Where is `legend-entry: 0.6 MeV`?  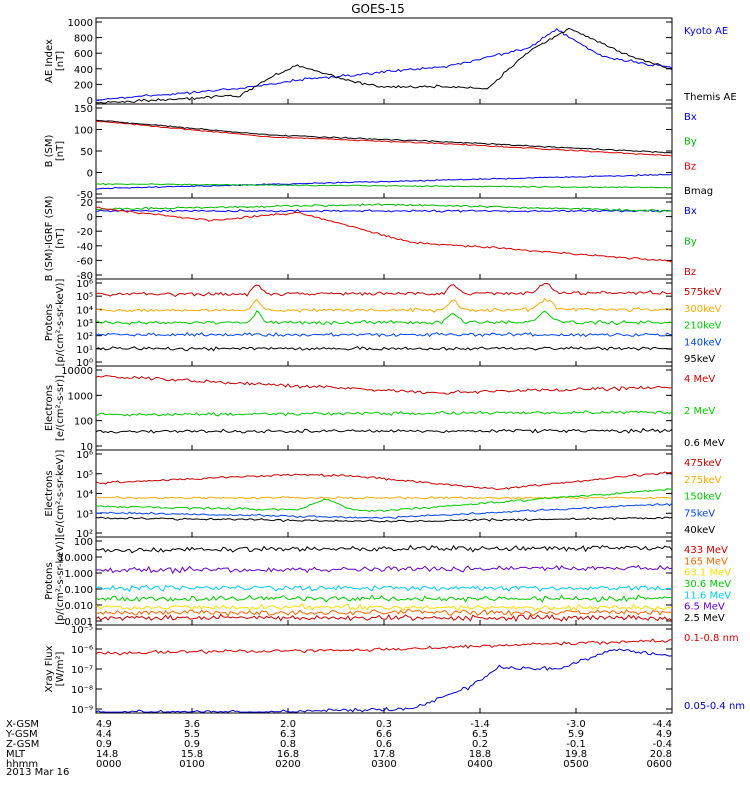
legend-entry: 0.6 MeV is located at coordinates (704, 443).